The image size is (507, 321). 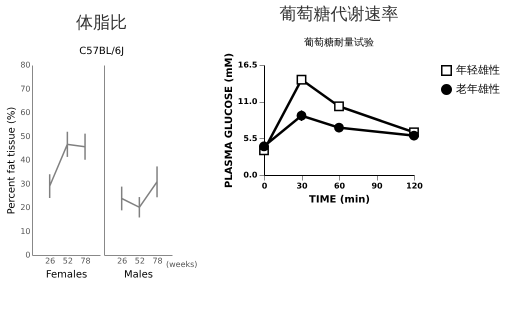 What do you see at coordinates (101, 51) in the screenshot?
I see `chart-subtitle: C57BL/6J` at bounding box center [101, 51].